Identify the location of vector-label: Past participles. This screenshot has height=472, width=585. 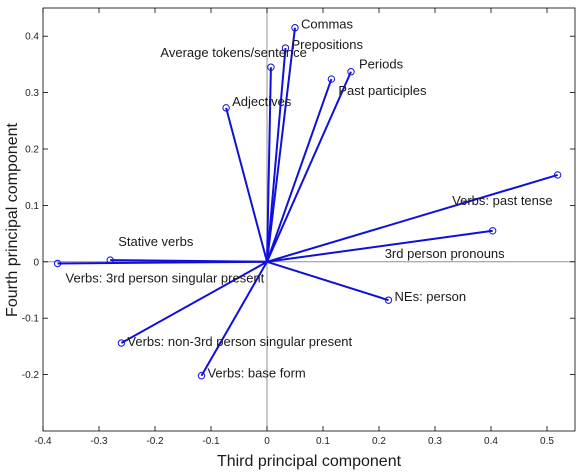
(382, 90).